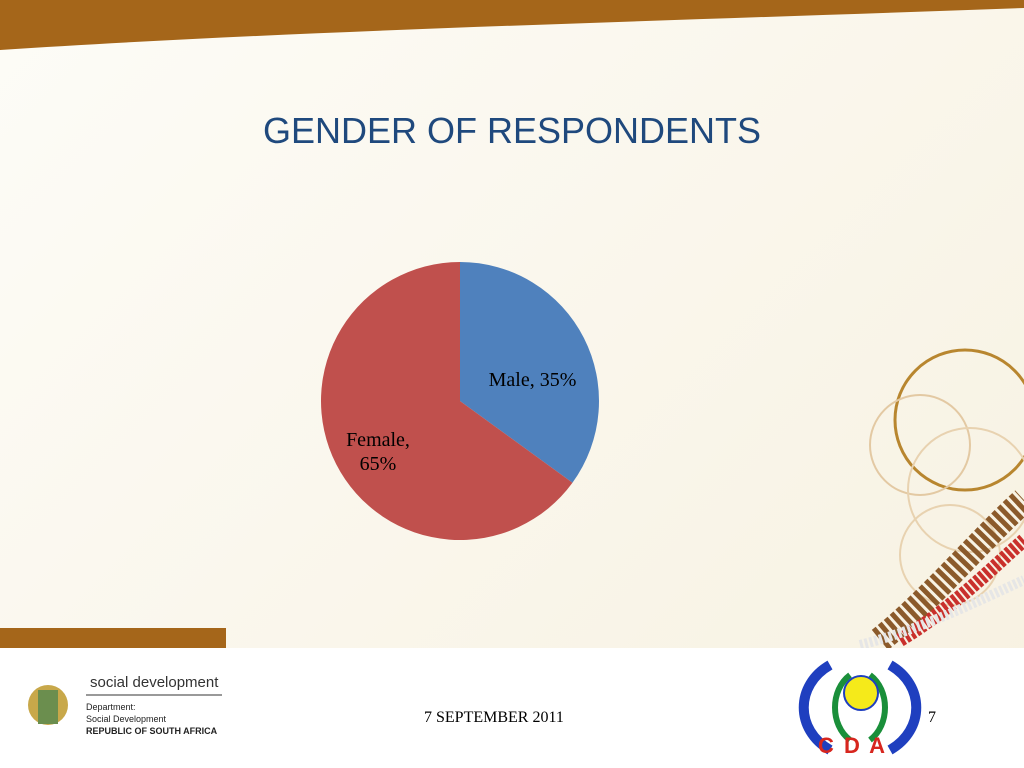 The height and width of the screenshot is (768, 1024). I want to click on logo-title: social development, so click(154, 682).